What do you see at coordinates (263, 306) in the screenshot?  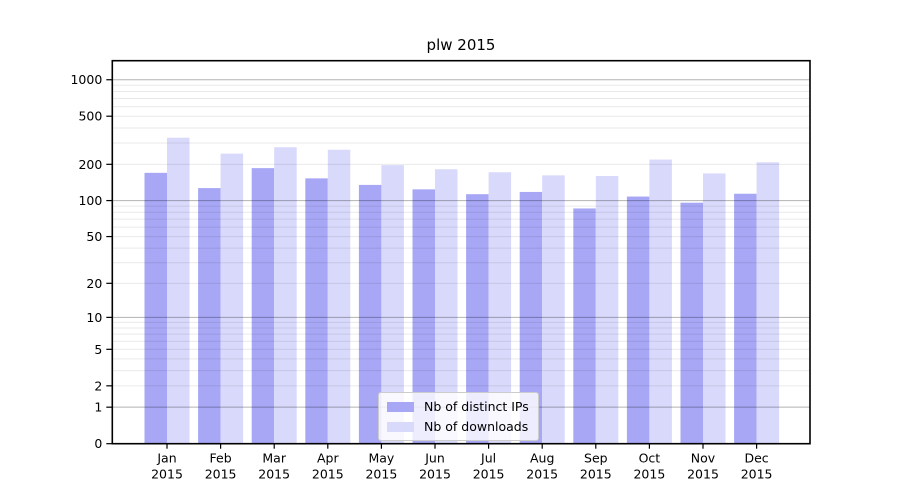 I see `bar-mar-distinct-ips` at bounding box center [263, 306].